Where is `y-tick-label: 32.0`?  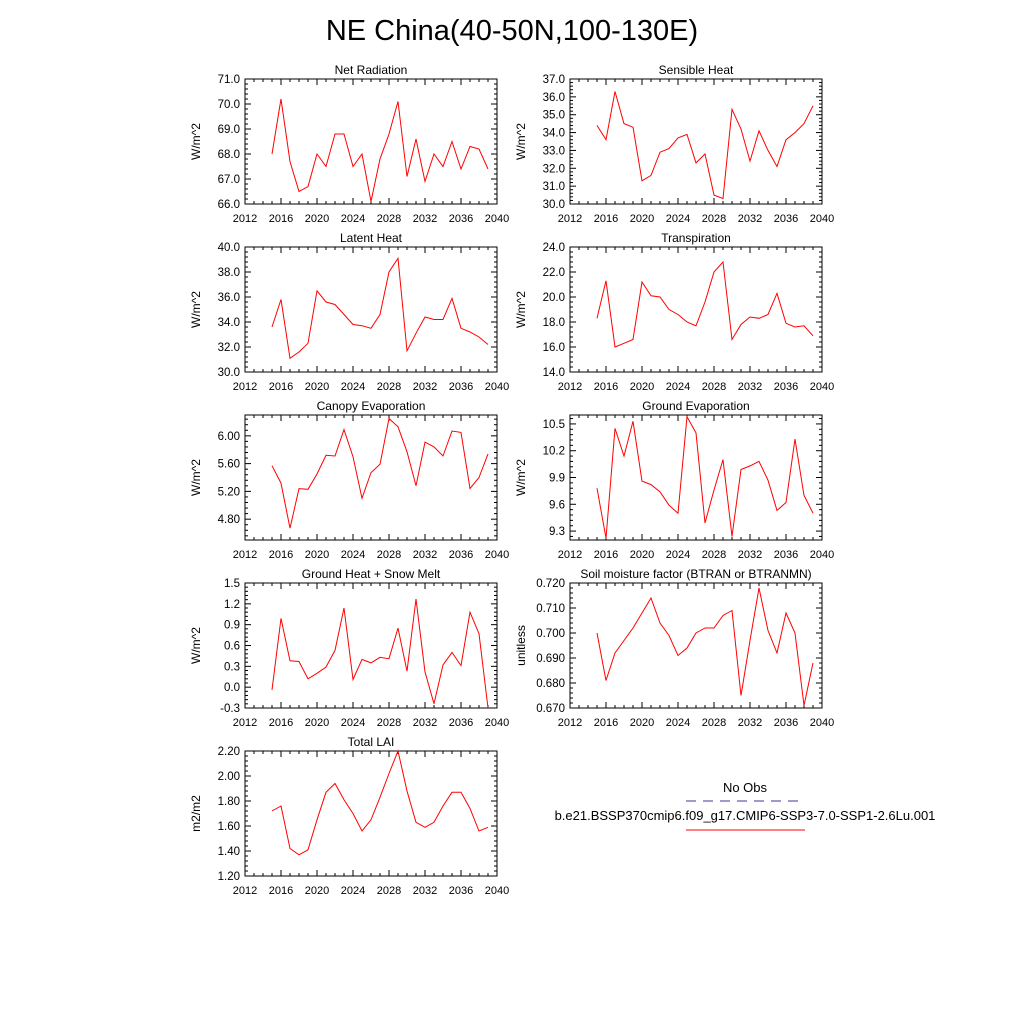
y-tick-label: 32.0 is located at coordinates (554, 169).